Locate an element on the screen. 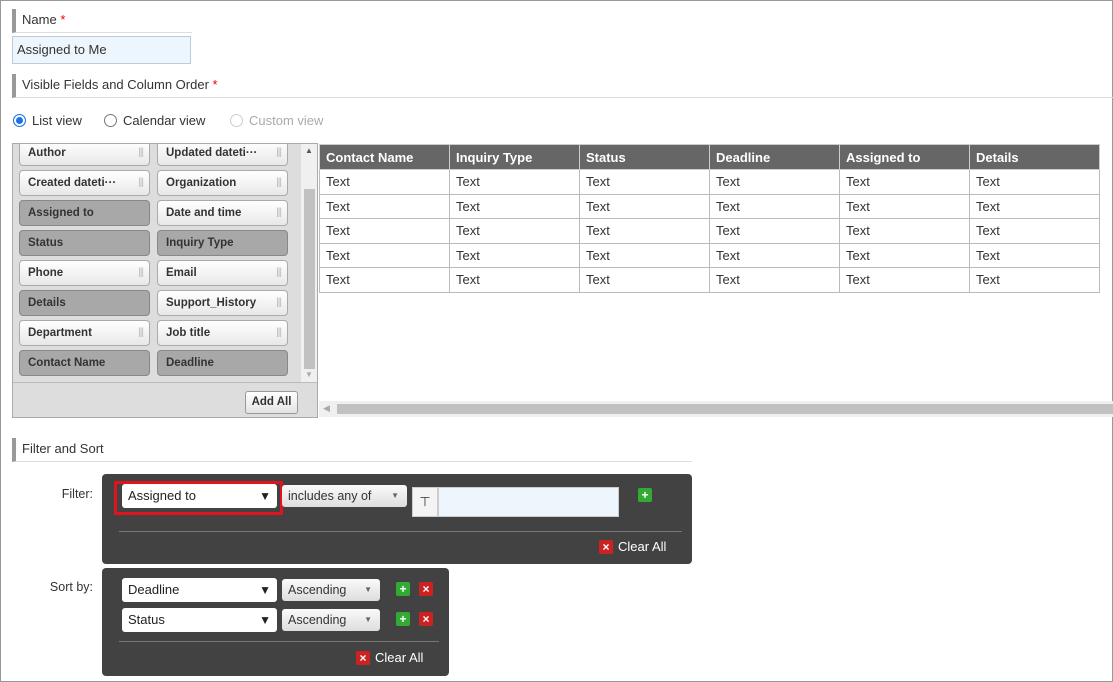 The image size is (1113, 682). field-item: Assigned to is located at coordinates (84, 213).